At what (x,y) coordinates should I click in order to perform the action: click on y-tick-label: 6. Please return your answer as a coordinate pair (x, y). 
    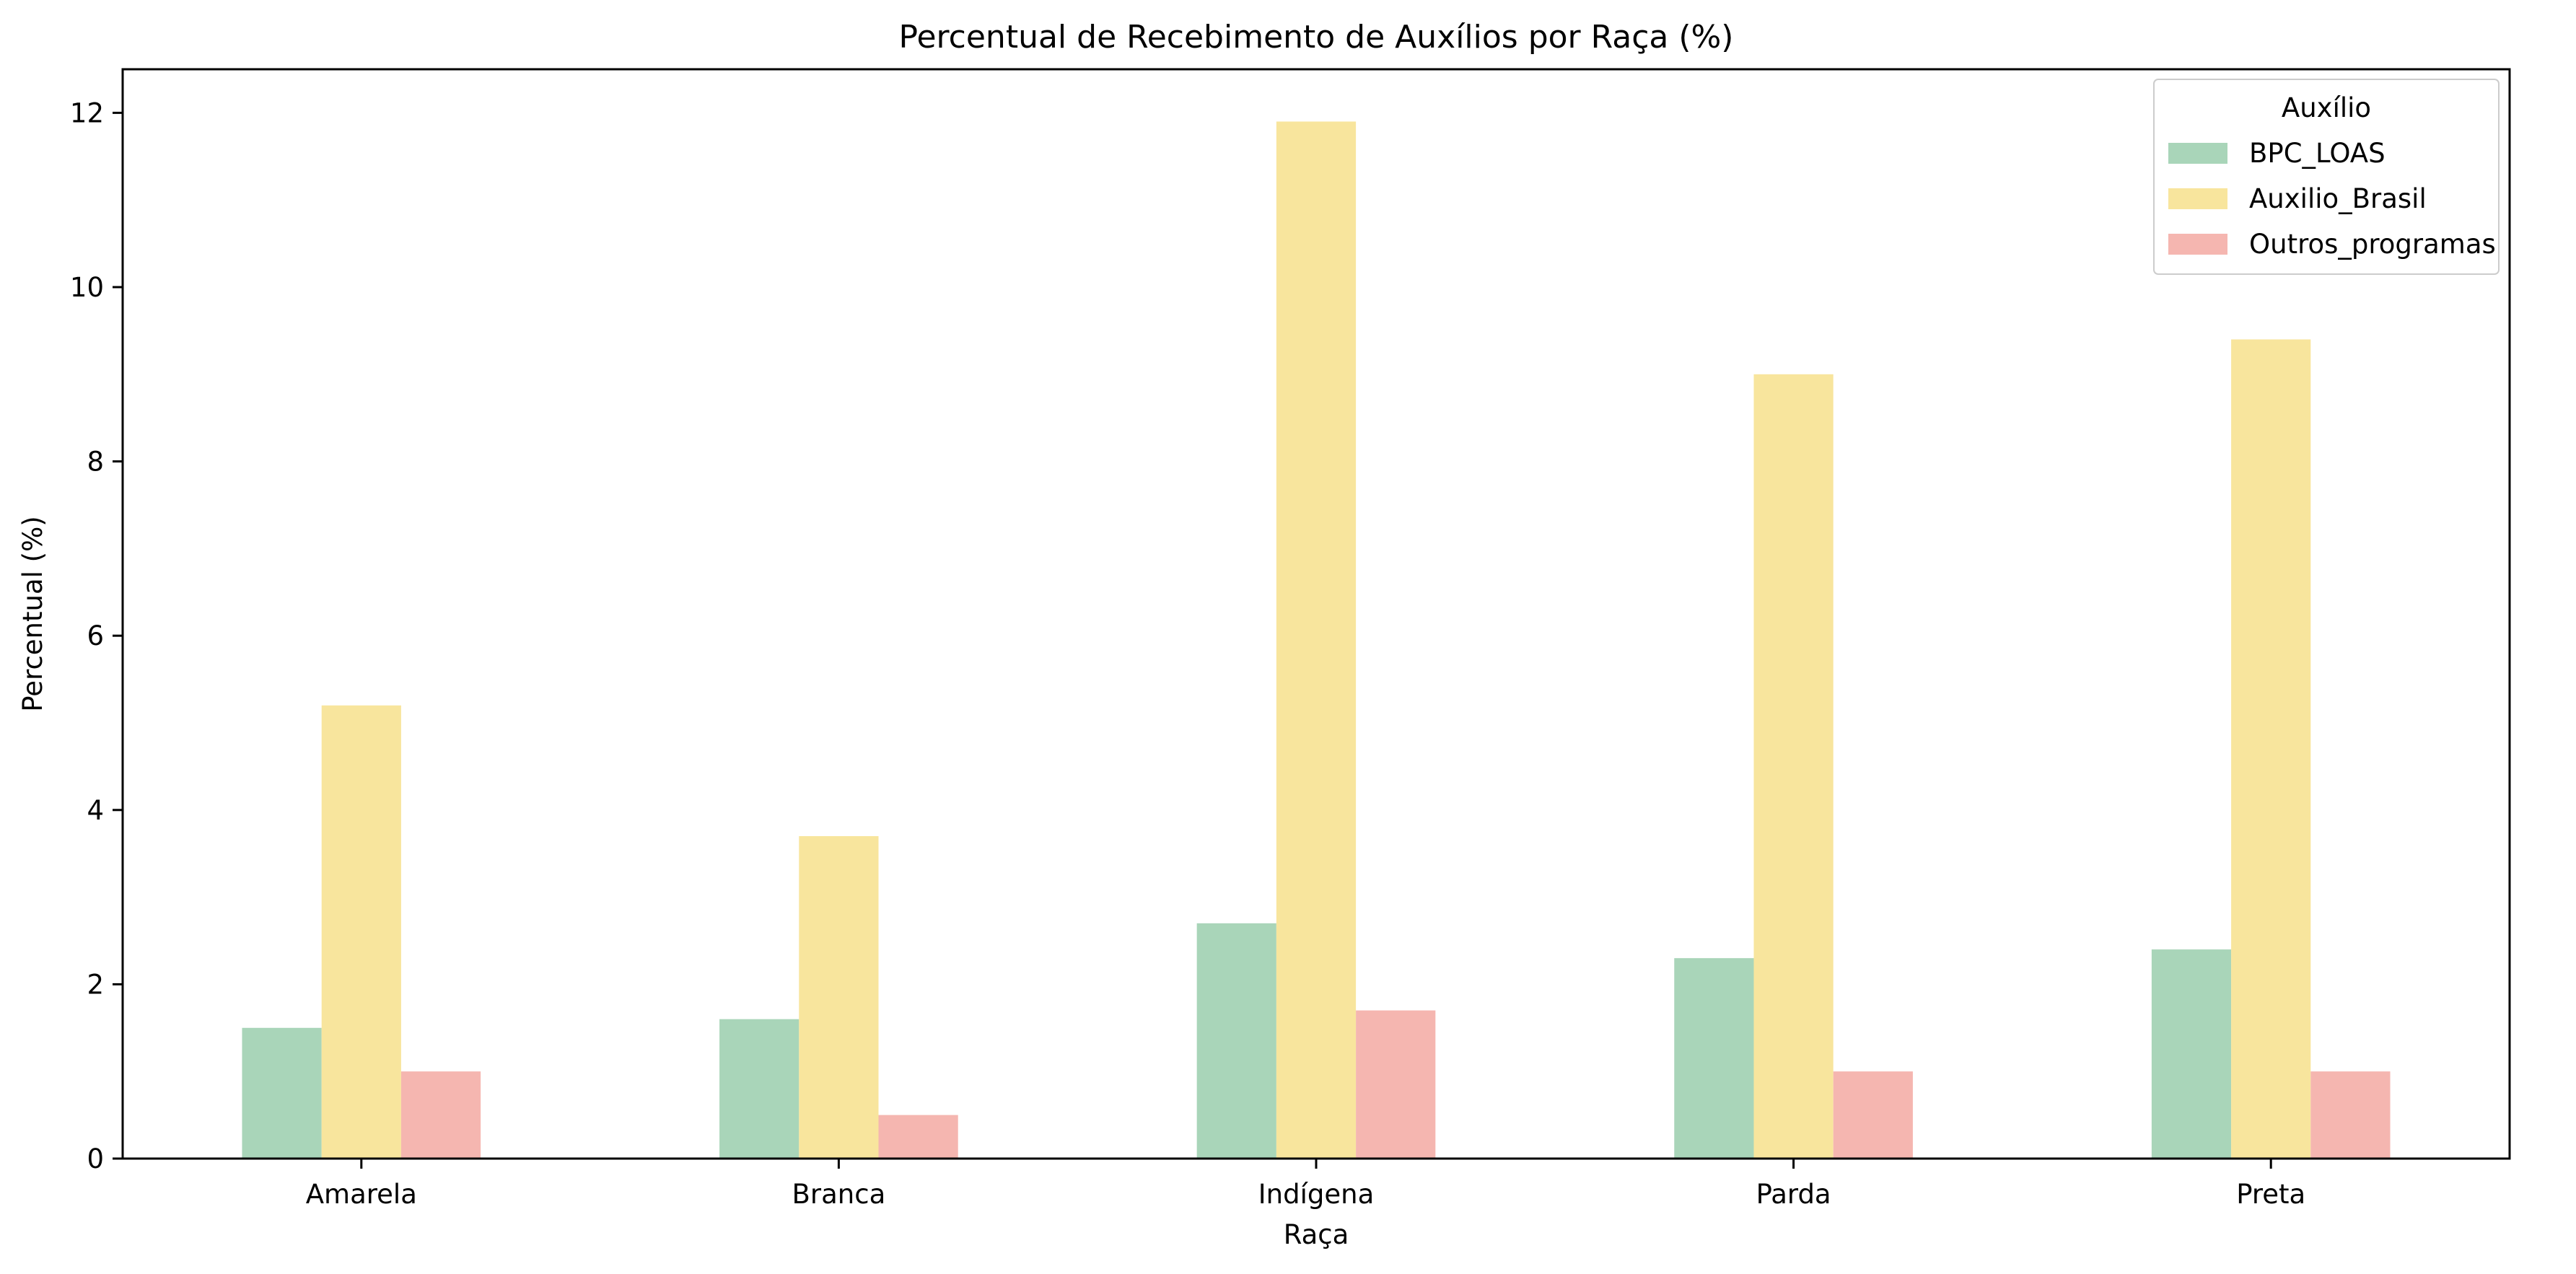
    Looking at the image, I should click on (95, 635).